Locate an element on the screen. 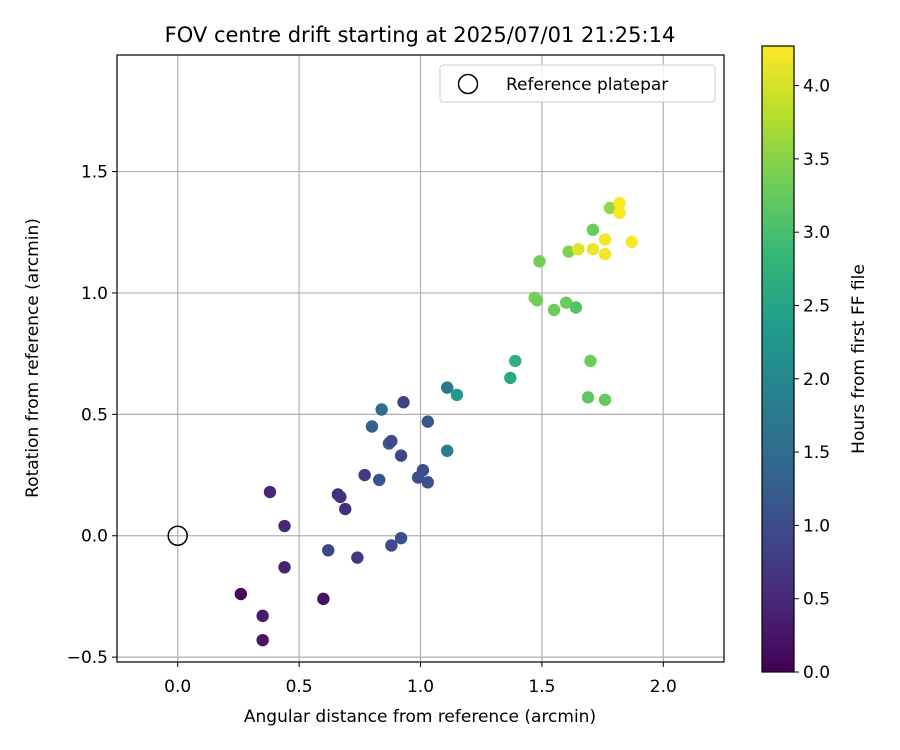 The height and width of the screenshot is (750, 900). x-tick-label: 0.0 is located at coordinates (177, 687).